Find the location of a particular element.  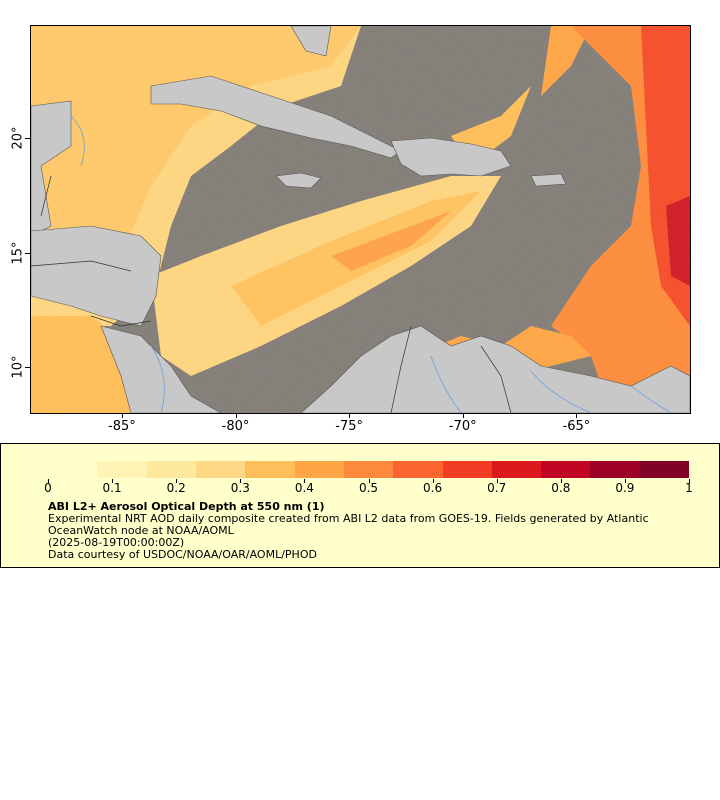

colorbar-label: 0.9 is located at coordinates (625, 488).